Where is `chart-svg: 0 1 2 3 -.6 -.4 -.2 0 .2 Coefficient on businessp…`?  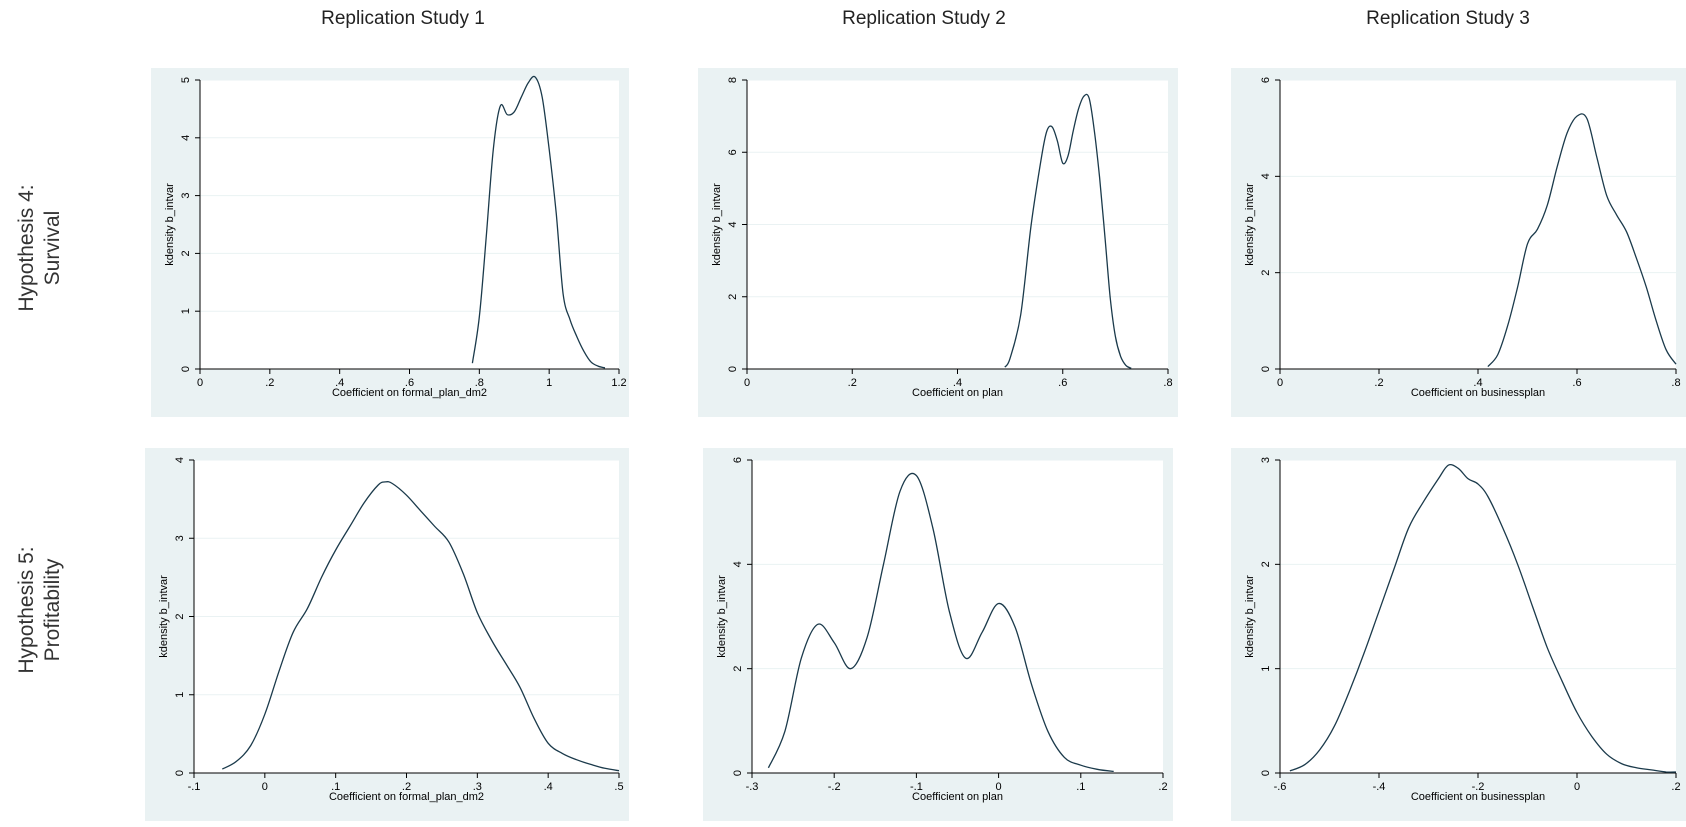 chart-svg: 0 1 2 3 -.6 -.4 -.2 0 .2 Coefficient on businessp… is located at coordinates (1462, 630).